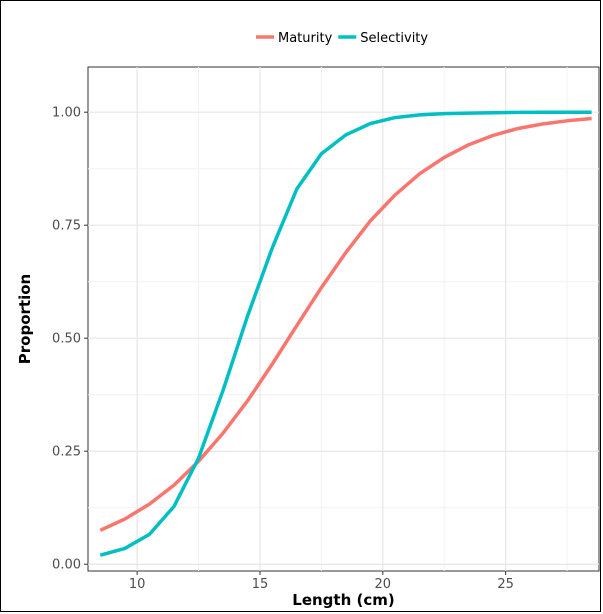 The width and height of the screenshot is (603, 614). I want to click on legend-label-selectivity: Selectivity, so click(394, 38).